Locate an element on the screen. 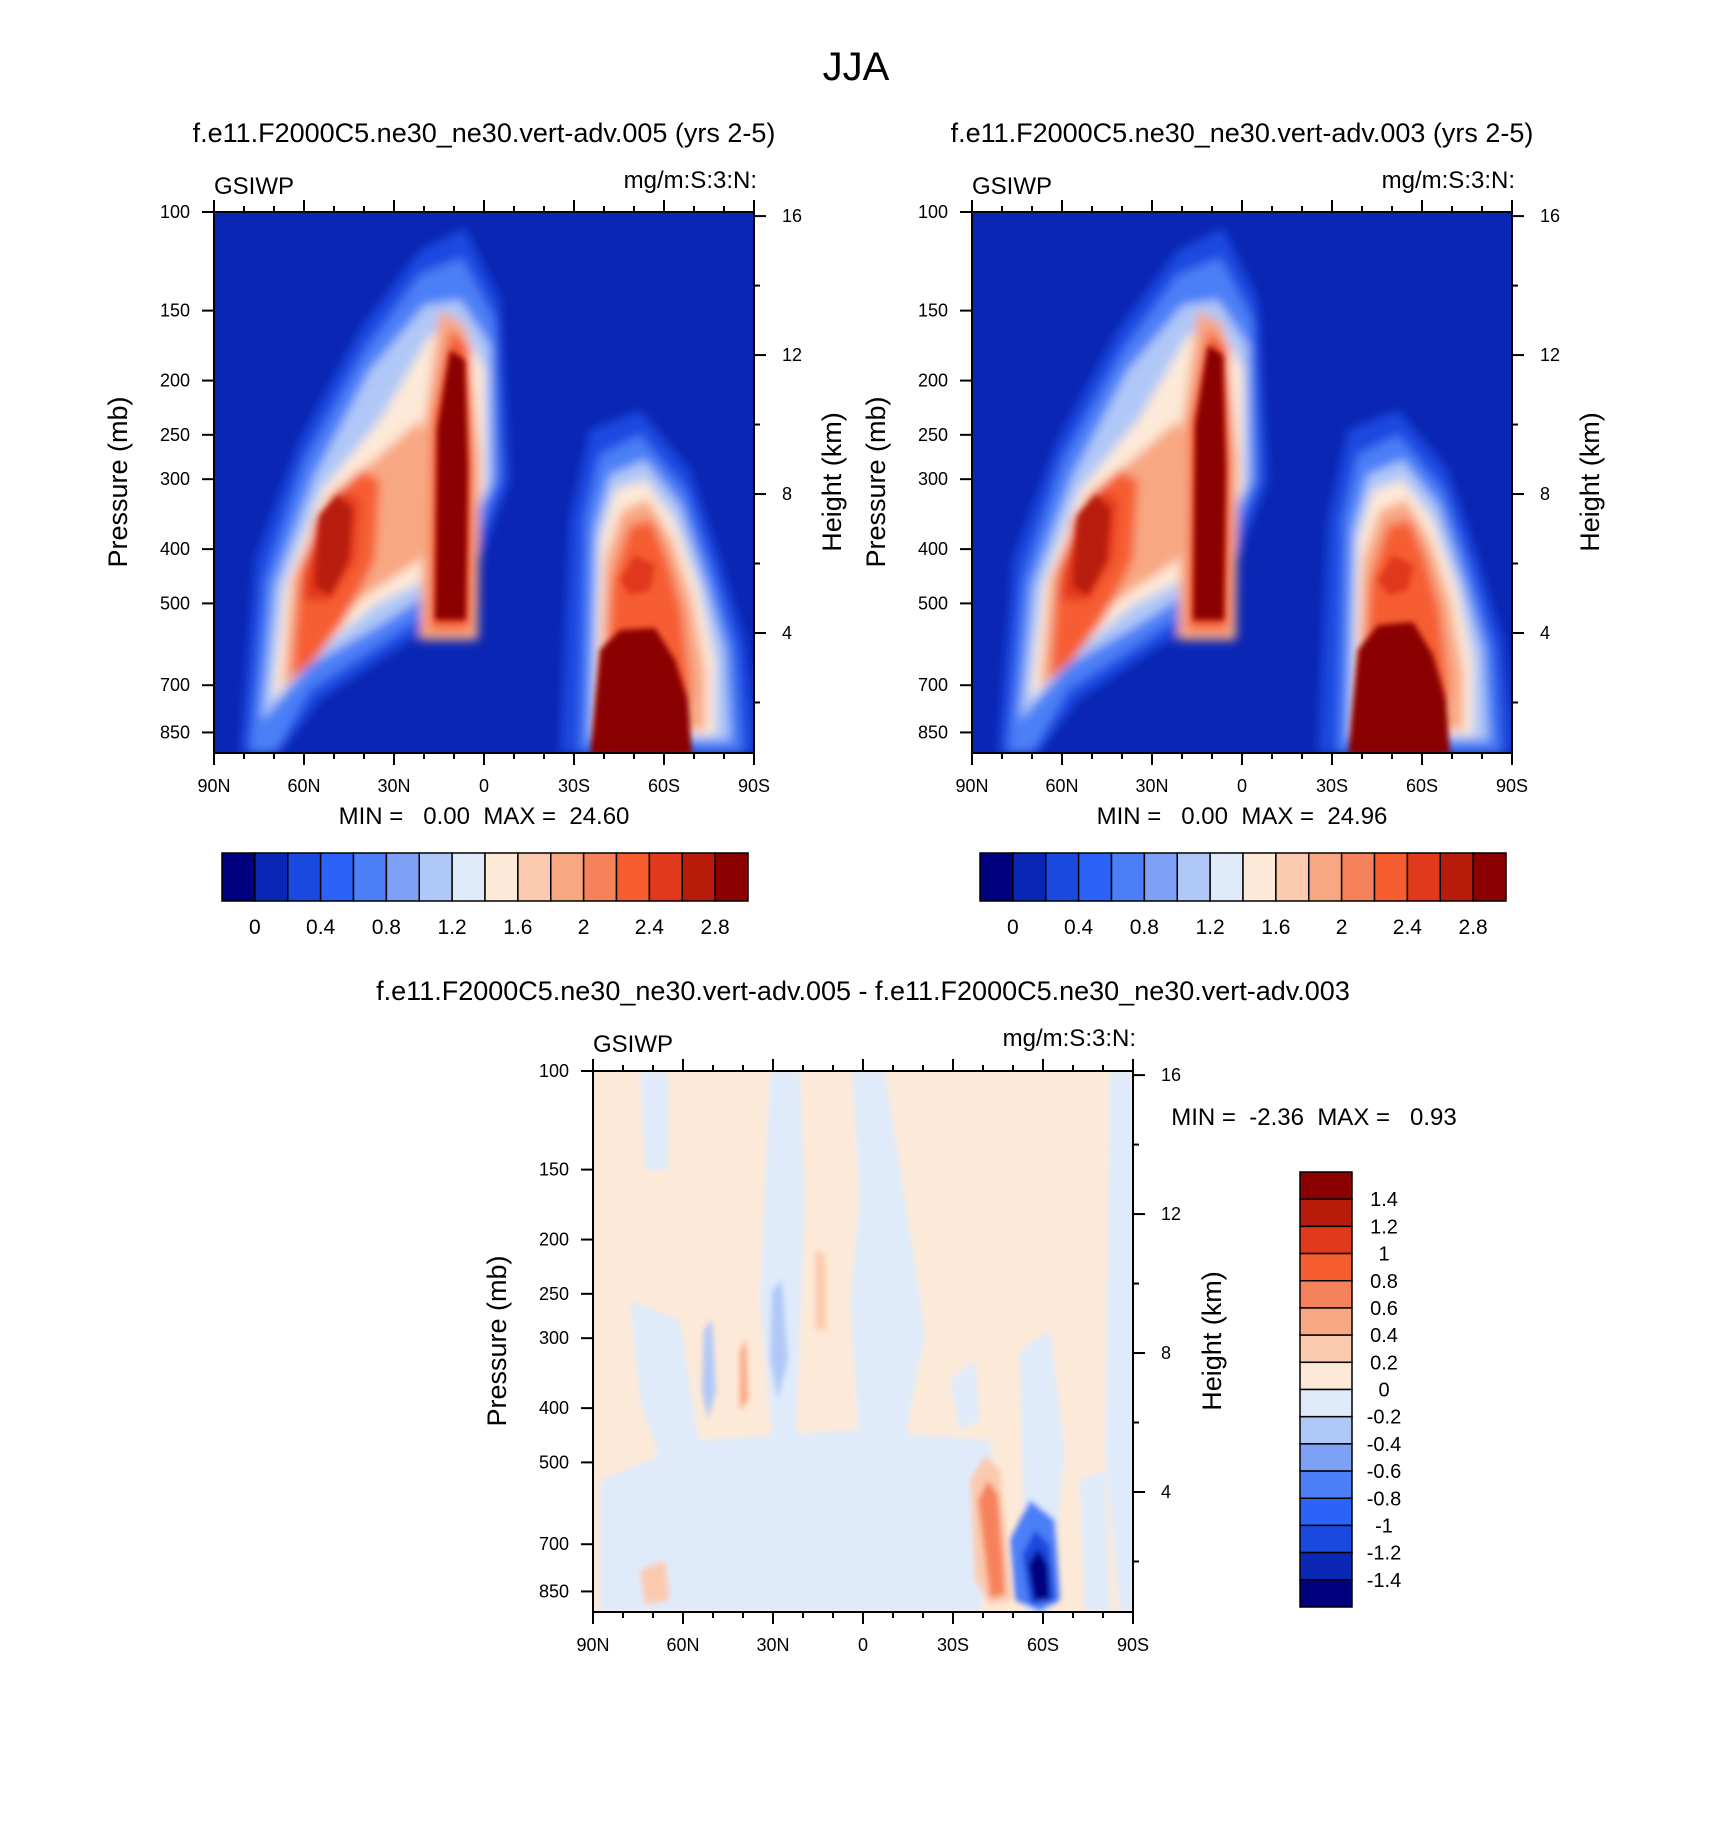  panel-a-ytick-label: 500 is located at coordinates (175, 603).